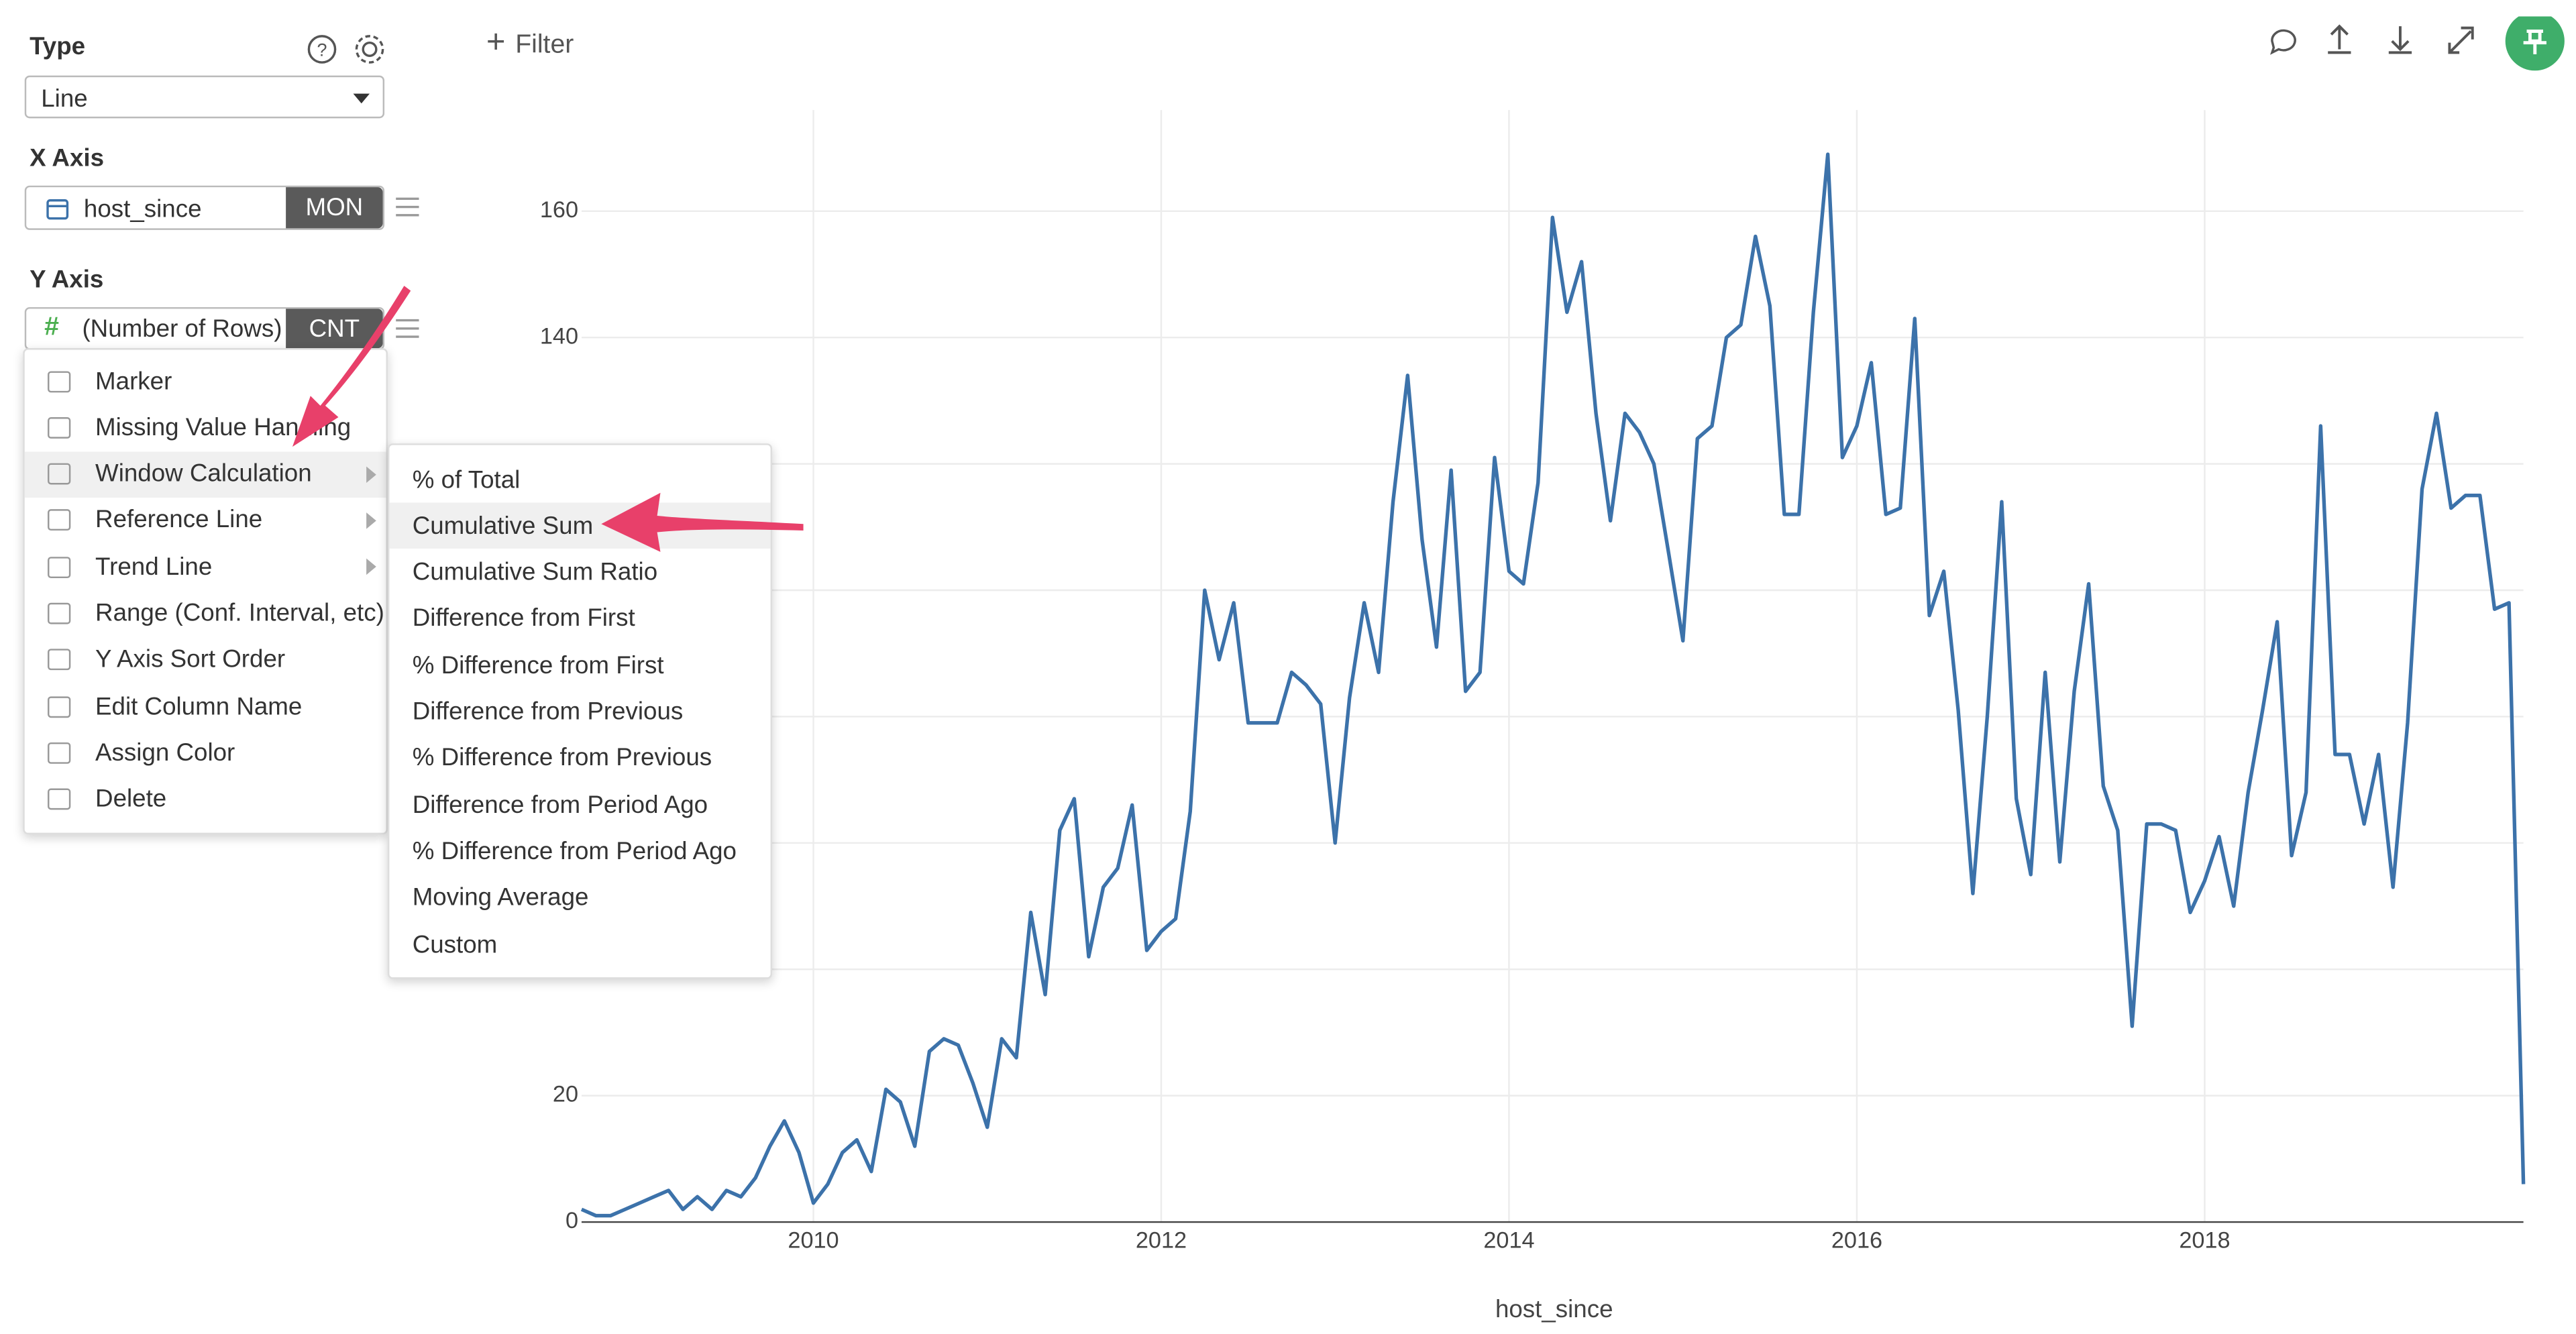  What do you see at coordinates (548, 712) in the screenshot?
I see `menu-text: Difference from Previous` at bounding box center [548, 712].